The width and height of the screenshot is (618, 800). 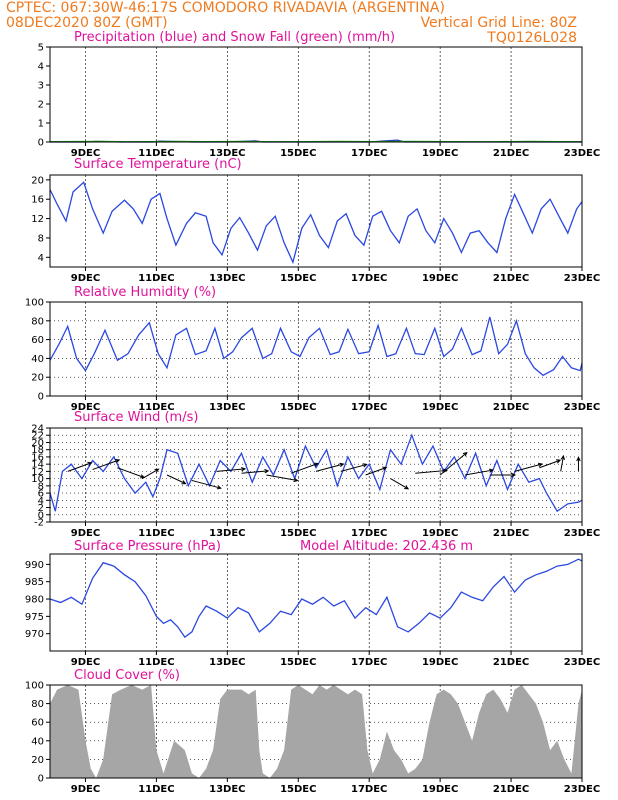 What do you see at coordinates (127, 675) in the screenshot?
I see `panel-title: Cloud Cover (%)` at bounding box center [127, 675].